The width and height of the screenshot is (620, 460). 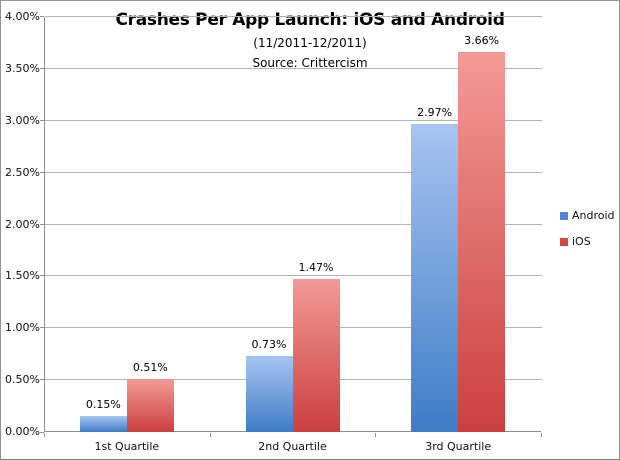 What do you see at coordinates (482, 41) in the screenshot?
I see `bar-value-label: 3.66%` at bounding box center [482, 41].